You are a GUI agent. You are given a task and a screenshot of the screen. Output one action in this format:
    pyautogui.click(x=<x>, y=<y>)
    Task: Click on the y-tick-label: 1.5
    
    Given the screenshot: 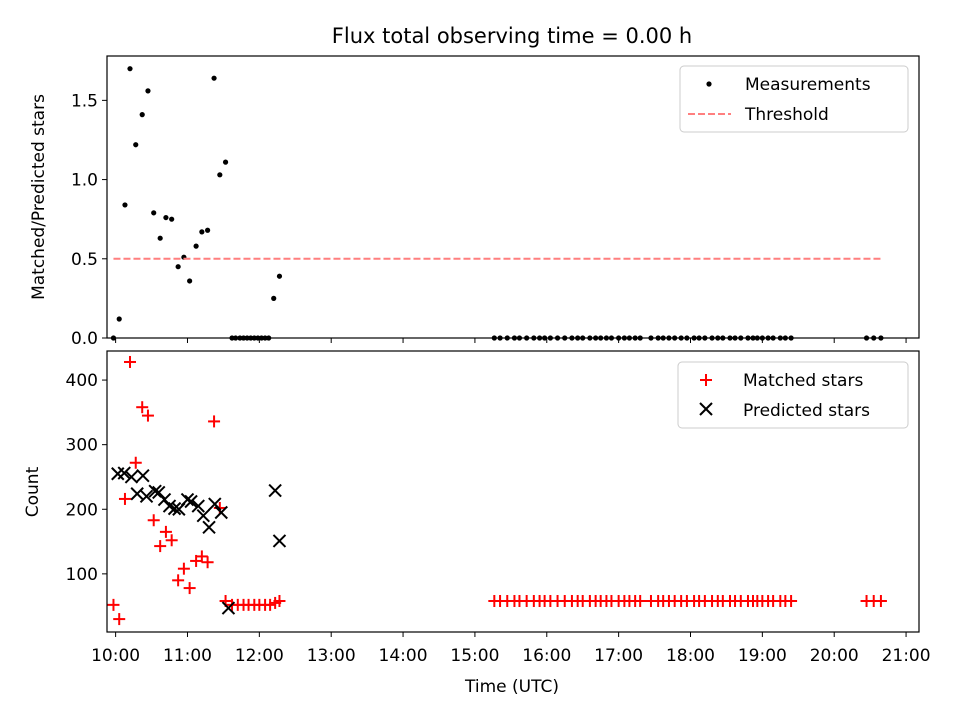 What is the action you would take?
    pyautogui.click(x=84, y=101)
    